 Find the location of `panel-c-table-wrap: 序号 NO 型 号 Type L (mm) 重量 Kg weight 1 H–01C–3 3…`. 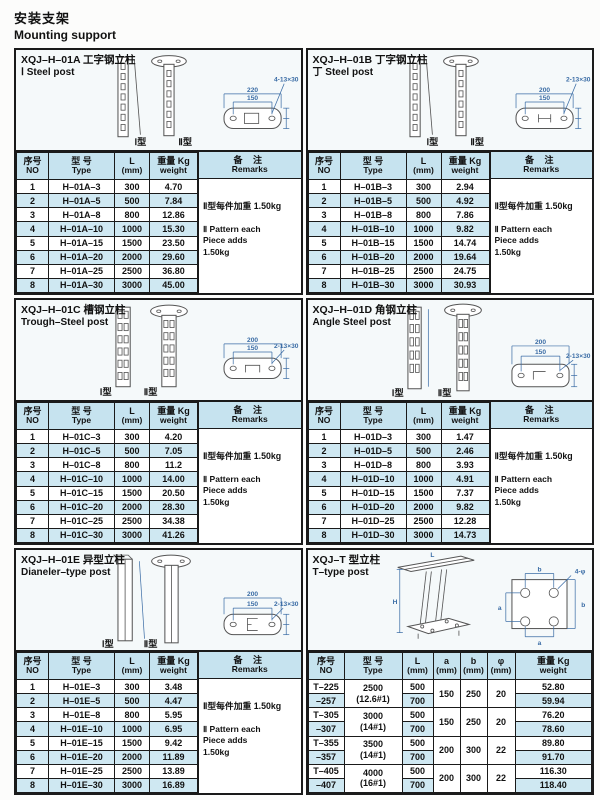

panel-c-table-wrap: 序号 NO 型 号 Type L (mm) 重量 Kg weight 1 H–01C–3 3… is located at coordinates (158, 471).